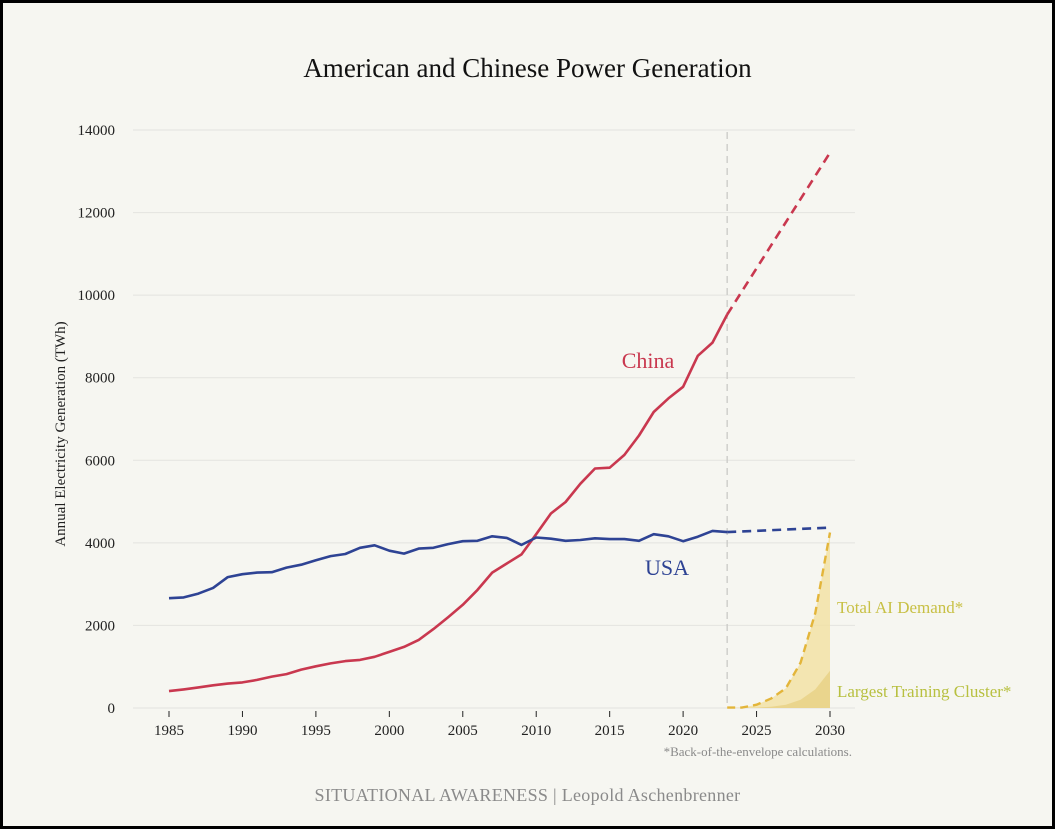  What do you see at coordinates (758, 751) in the screenshot?
I see `footnote: *Back-of-the-envelope calculations.` at bounding box center [758, 751].